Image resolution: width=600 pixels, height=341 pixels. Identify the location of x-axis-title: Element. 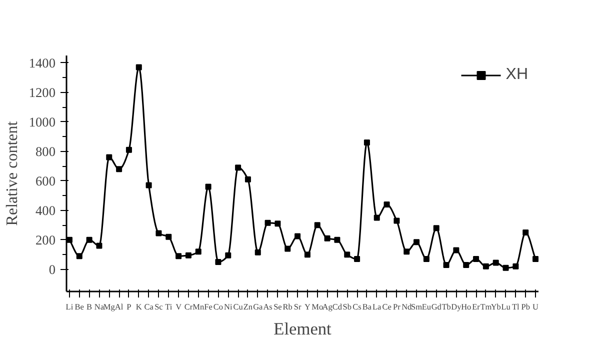
(303, 329).